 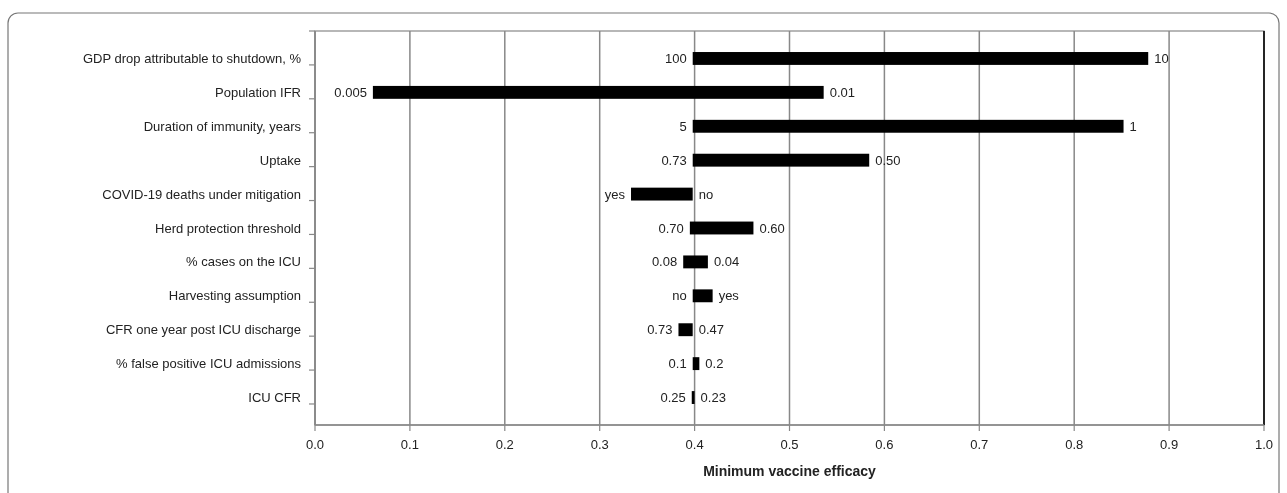 I want to click on annotation: 0.23, so click(x=713, y=398).